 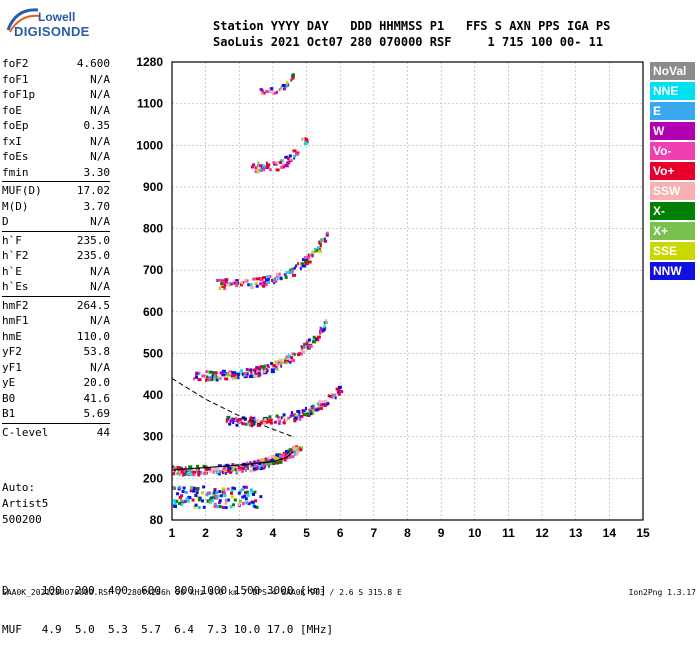 I want to click on legend-entry: W, so click(x=672, y=131).